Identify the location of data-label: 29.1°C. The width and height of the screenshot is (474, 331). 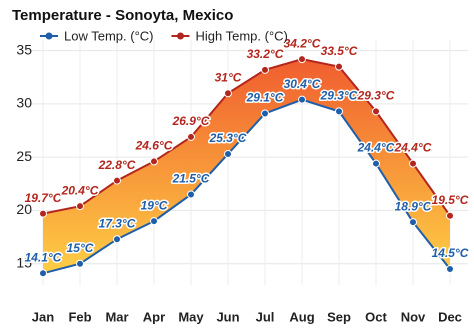
(265, 98).